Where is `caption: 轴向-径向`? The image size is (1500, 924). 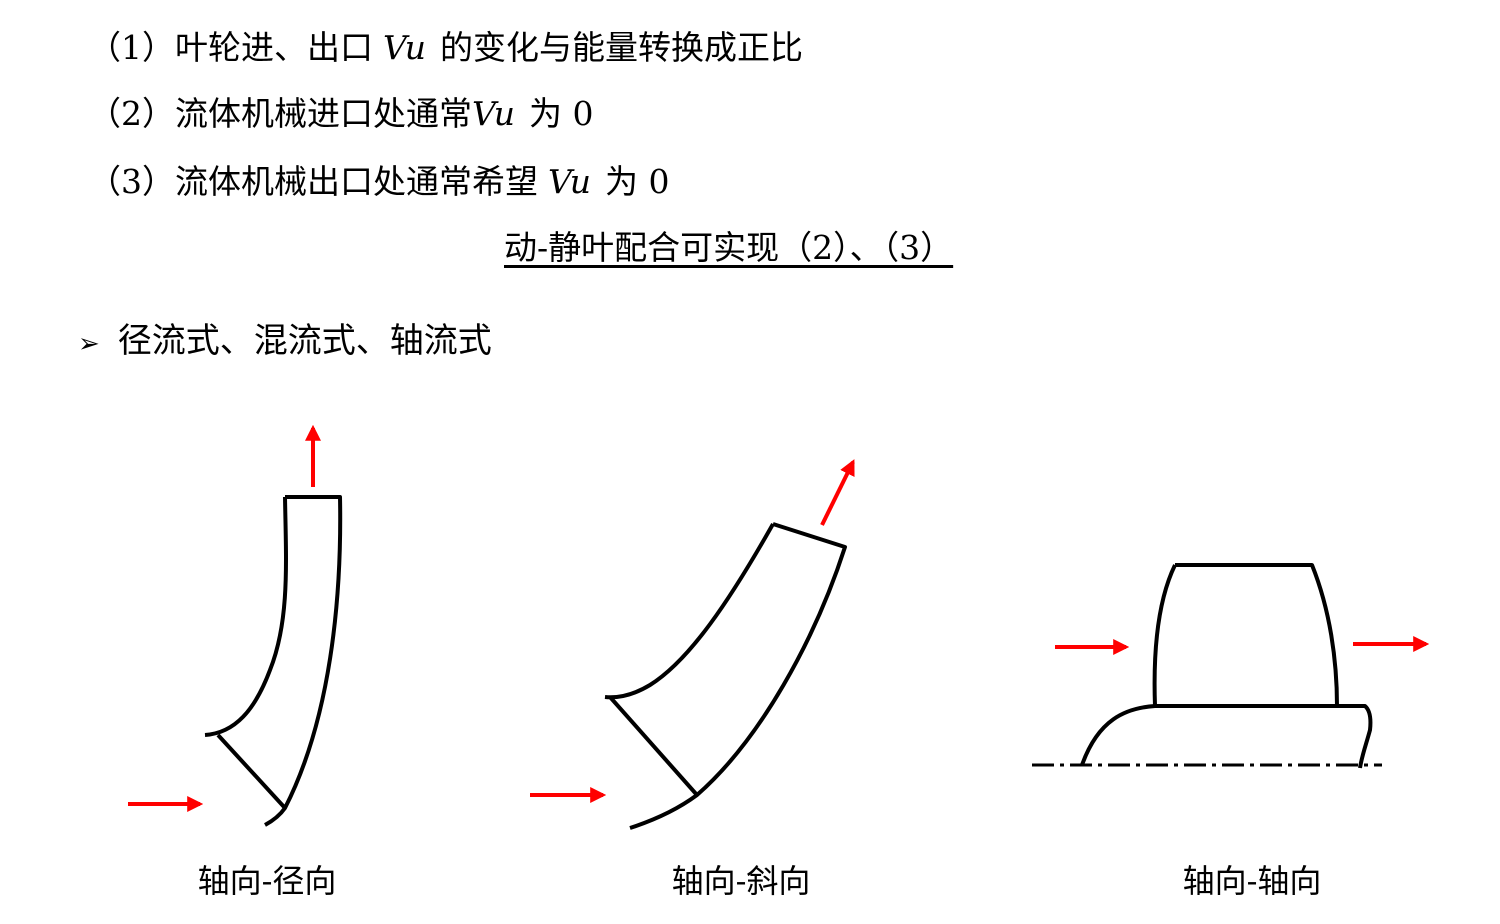 caption: 轴向-径向 is located at coordinates (267, 881).